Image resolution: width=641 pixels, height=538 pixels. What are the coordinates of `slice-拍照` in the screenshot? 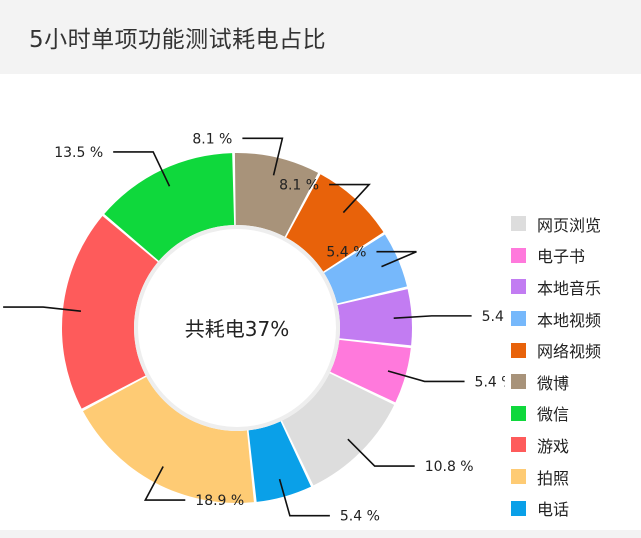 It's located at (168, 439).